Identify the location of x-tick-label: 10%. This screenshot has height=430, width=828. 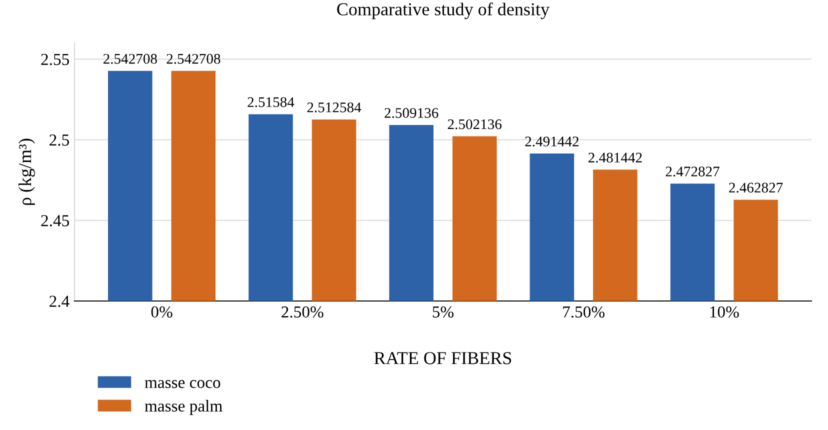
(724, 312).